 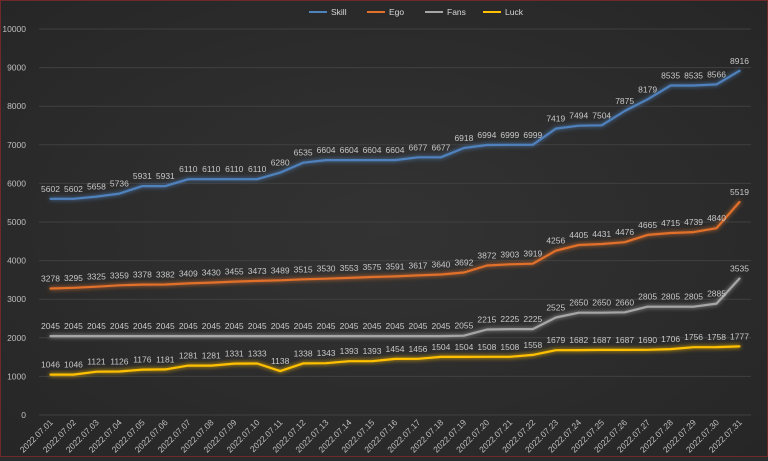 I want to click on y-tick-label: 4000, so click(x=16, y=261).